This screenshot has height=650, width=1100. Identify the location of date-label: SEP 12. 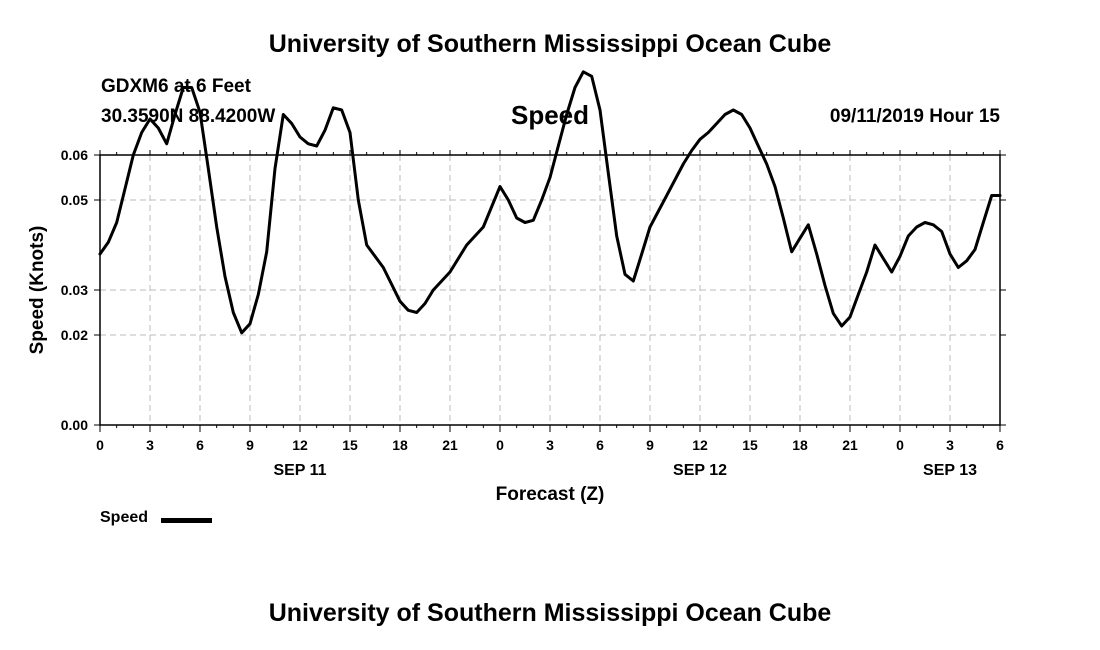
(700, 470).